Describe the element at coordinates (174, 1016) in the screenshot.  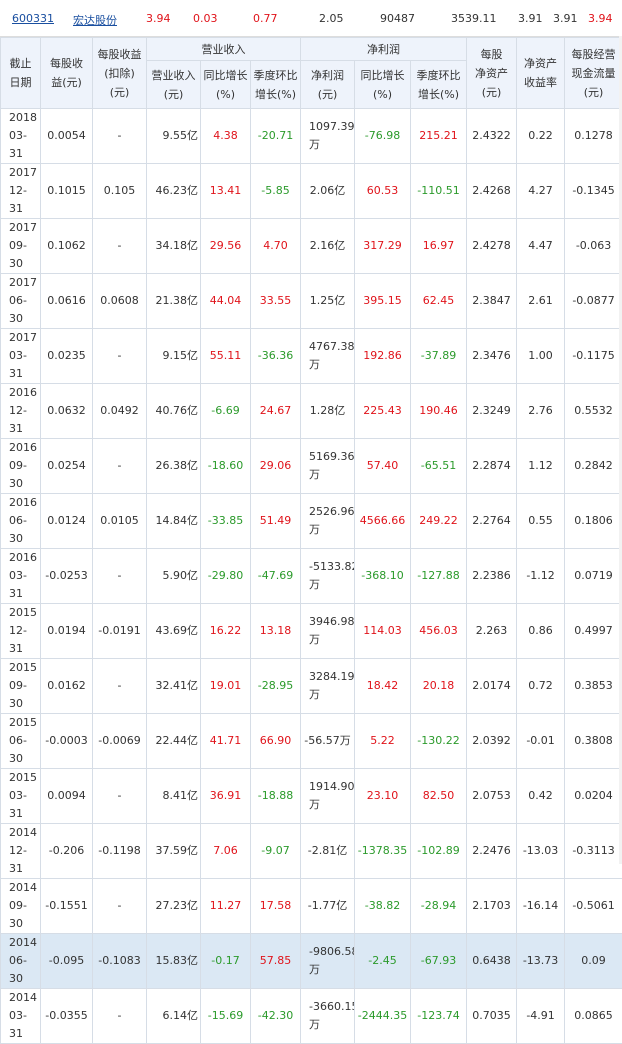
I see `cell-revenue: 6.14亿` at that location.